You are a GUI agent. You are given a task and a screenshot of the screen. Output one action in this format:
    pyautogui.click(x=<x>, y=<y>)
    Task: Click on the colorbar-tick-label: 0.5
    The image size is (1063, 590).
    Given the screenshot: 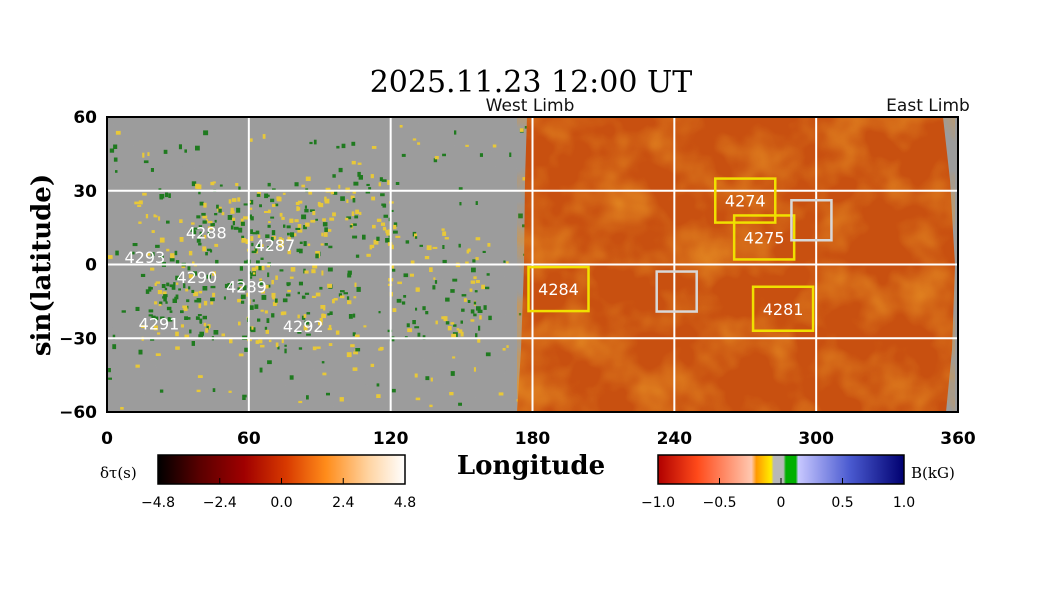 What is the action you would take?
    pyautogui.click(x=842, y=503)
    